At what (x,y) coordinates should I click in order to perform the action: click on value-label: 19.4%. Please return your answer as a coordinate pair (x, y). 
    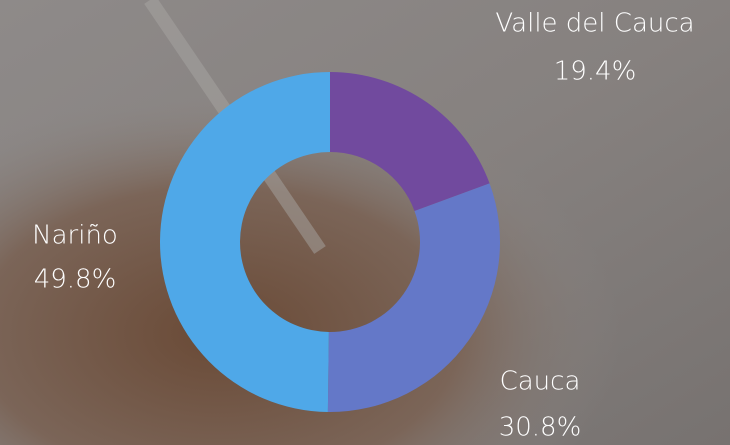
    Looking at the image, I should click on (595, 72).